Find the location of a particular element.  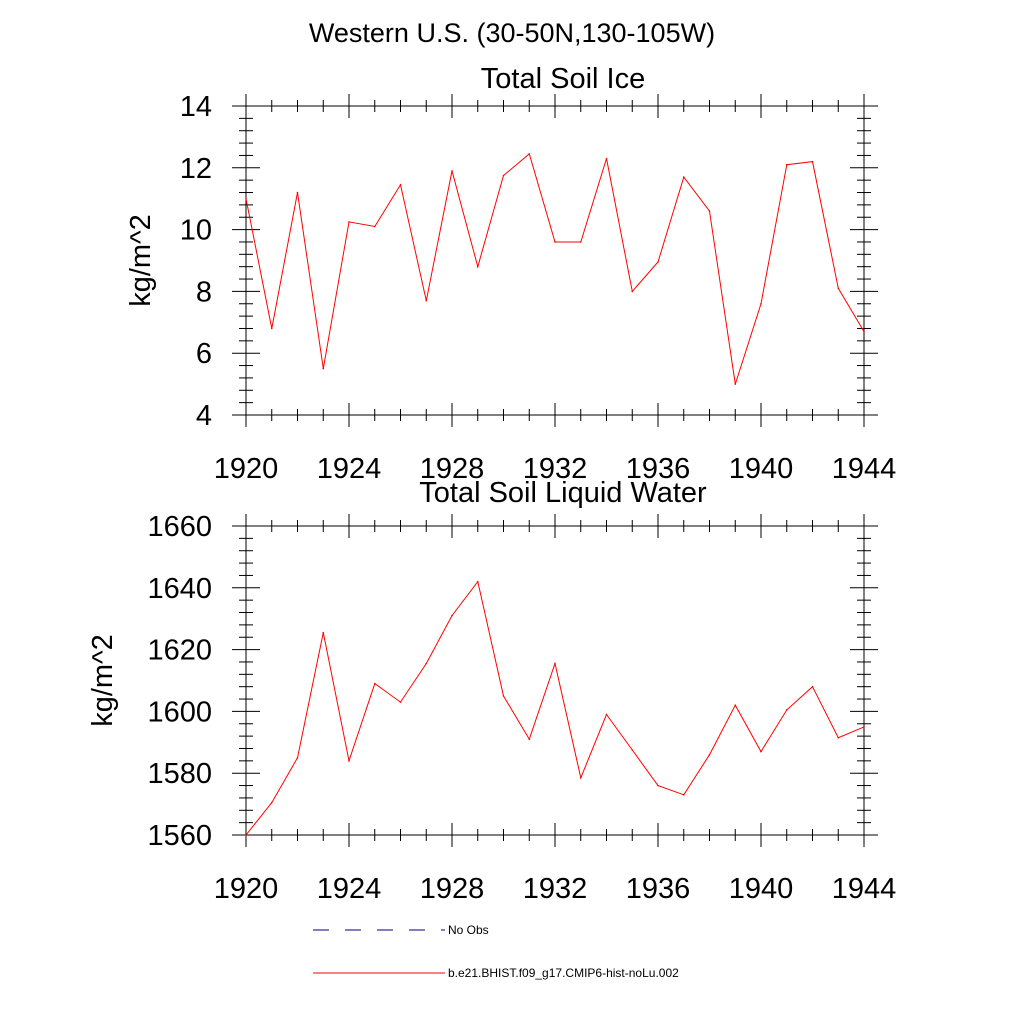

y-tick-label: 6 is located at coordinates (204, 354).